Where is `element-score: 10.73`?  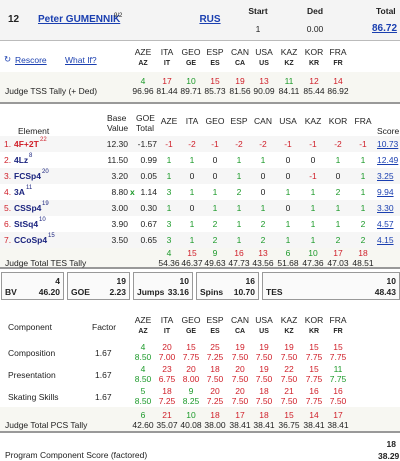
element-score: 10.73 is located at coordinates (388, 144).